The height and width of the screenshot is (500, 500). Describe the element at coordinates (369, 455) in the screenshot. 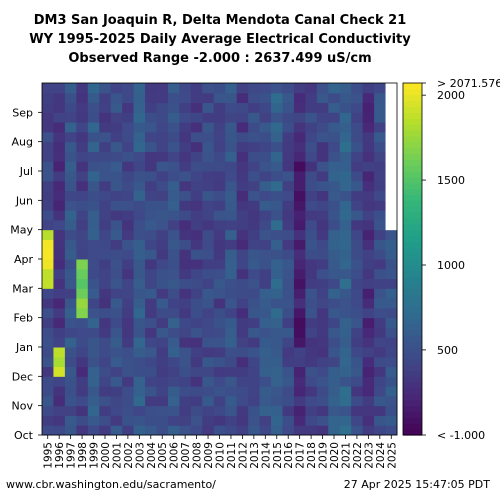

I see `x-tick-label: 2023` at that location.